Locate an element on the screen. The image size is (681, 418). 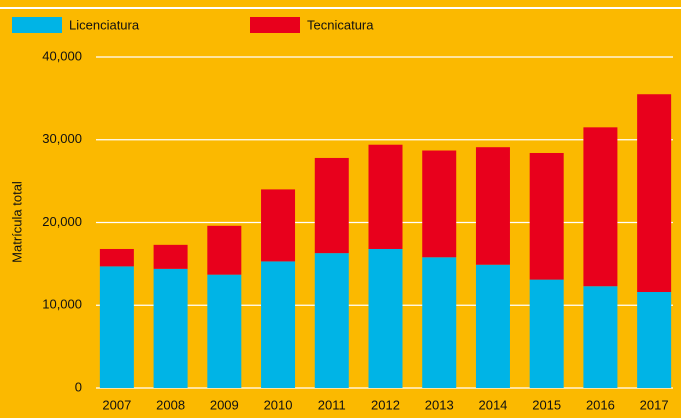
x-tick-label: 2010 is located at coordinates (278, 404).